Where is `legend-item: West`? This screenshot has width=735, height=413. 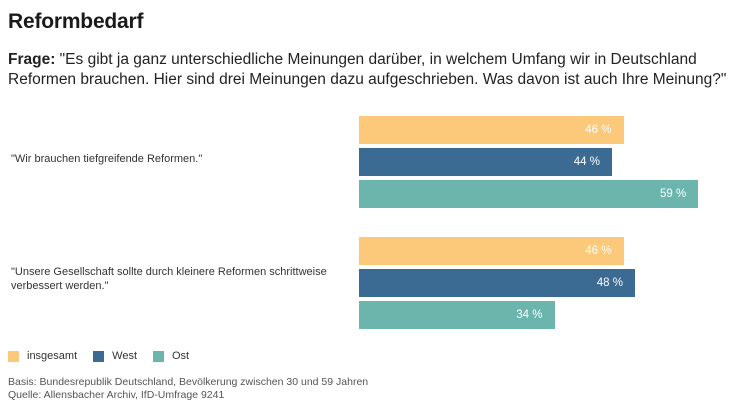 legend-item: West is located at coordinates (115, 356).